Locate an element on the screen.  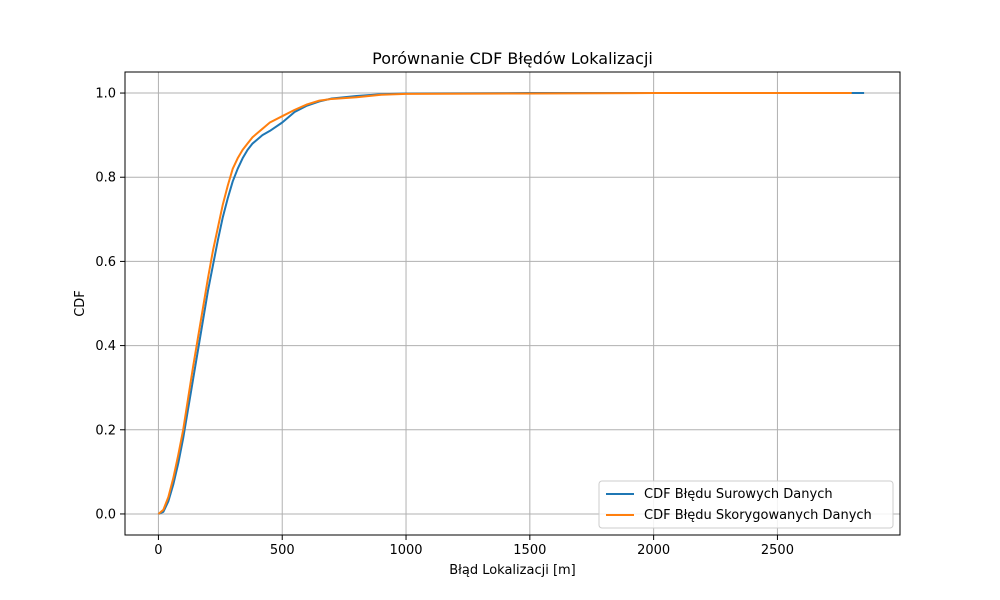
legend-box is located at coordinates (746, 504).